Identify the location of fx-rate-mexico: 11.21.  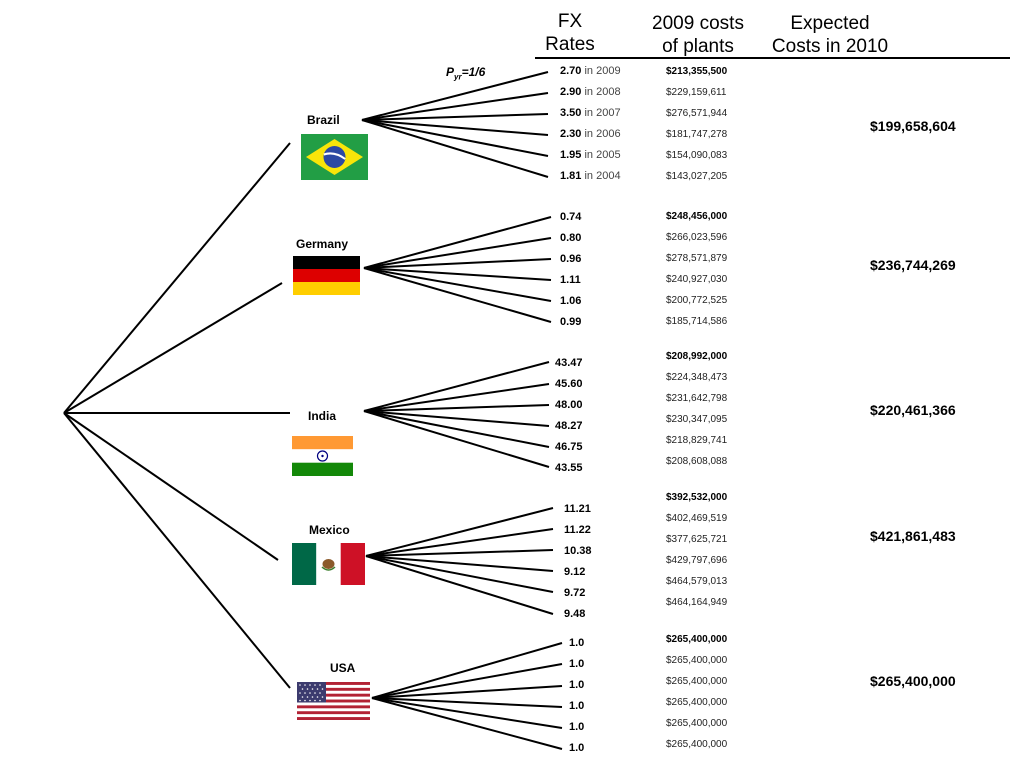
(577, 509).